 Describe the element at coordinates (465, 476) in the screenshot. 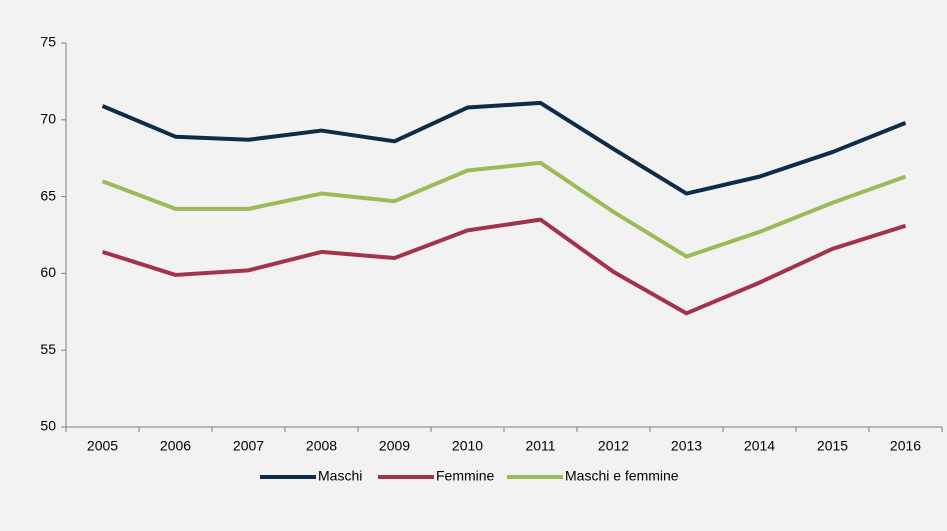

I see `legend-label: Femmine` at that location.